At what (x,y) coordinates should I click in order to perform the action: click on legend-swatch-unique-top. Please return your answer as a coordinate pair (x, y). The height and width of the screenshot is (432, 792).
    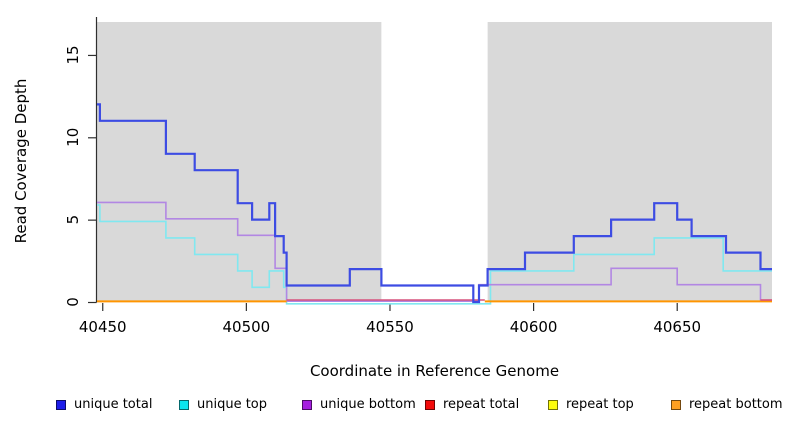
    Looking at the image, I should click on (184, 404).